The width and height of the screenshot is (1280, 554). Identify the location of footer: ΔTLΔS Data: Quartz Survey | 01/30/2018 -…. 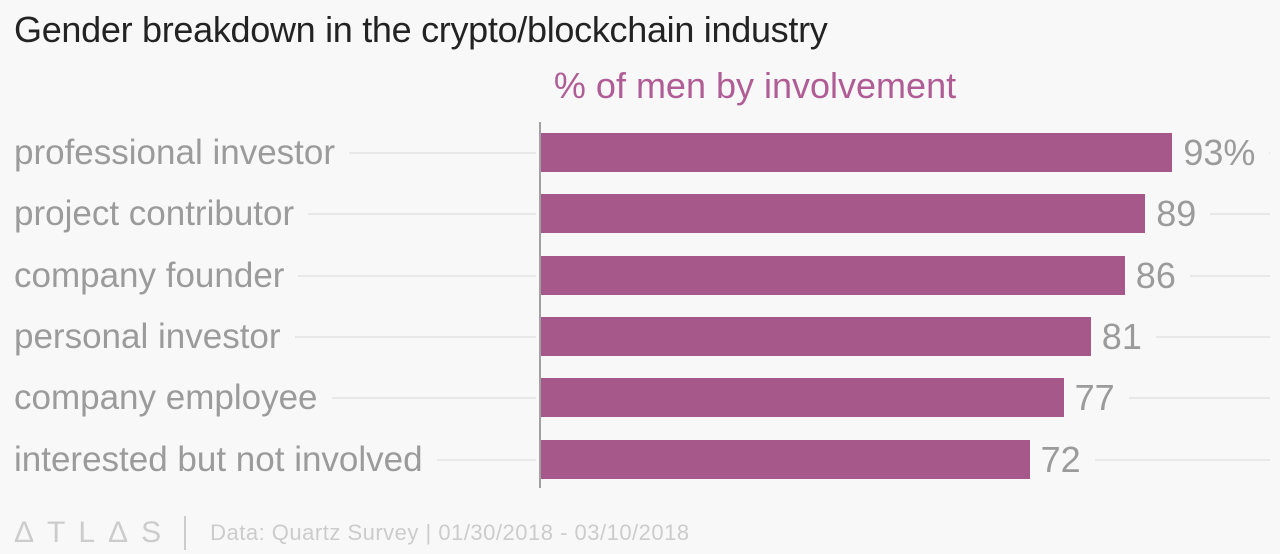
(647, 533).